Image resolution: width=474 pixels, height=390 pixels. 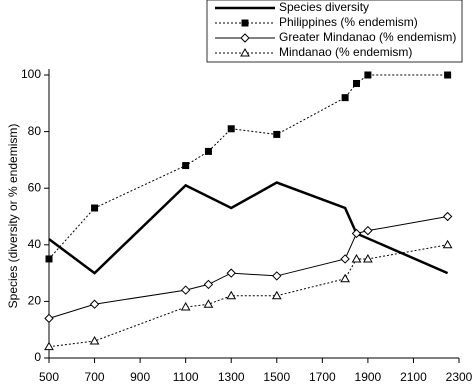 I want to click on x-tick-label: 1100, so click(x=186, y=377).